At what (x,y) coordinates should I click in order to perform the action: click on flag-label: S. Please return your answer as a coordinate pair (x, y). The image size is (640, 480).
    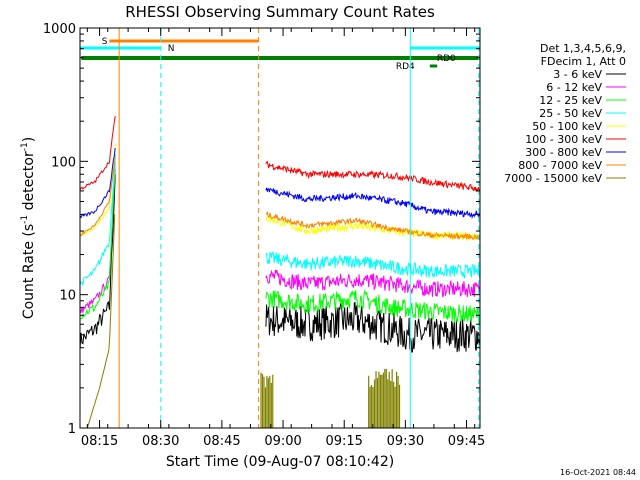
    Looking at the image, I should click on (105, 42).